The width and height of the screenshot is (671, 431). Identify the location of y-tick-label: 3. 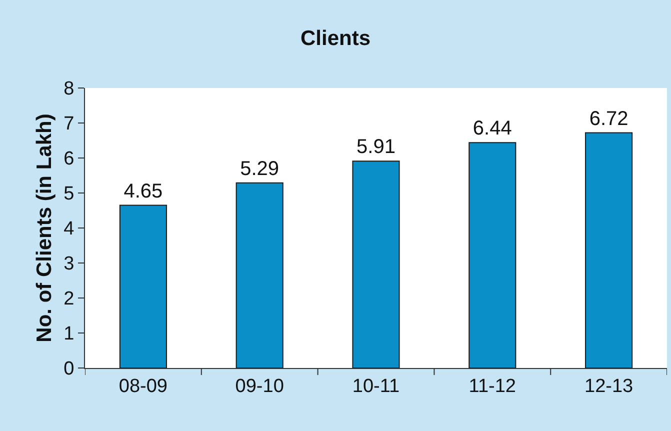
(69, 264).